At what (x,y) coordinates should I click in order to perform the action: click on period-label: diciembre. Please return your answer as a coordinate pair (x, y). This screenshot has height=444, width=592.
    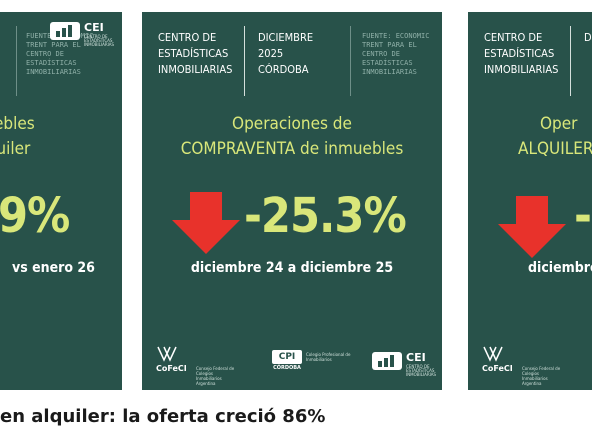
    Looking at the image, I should click on (560, 268).